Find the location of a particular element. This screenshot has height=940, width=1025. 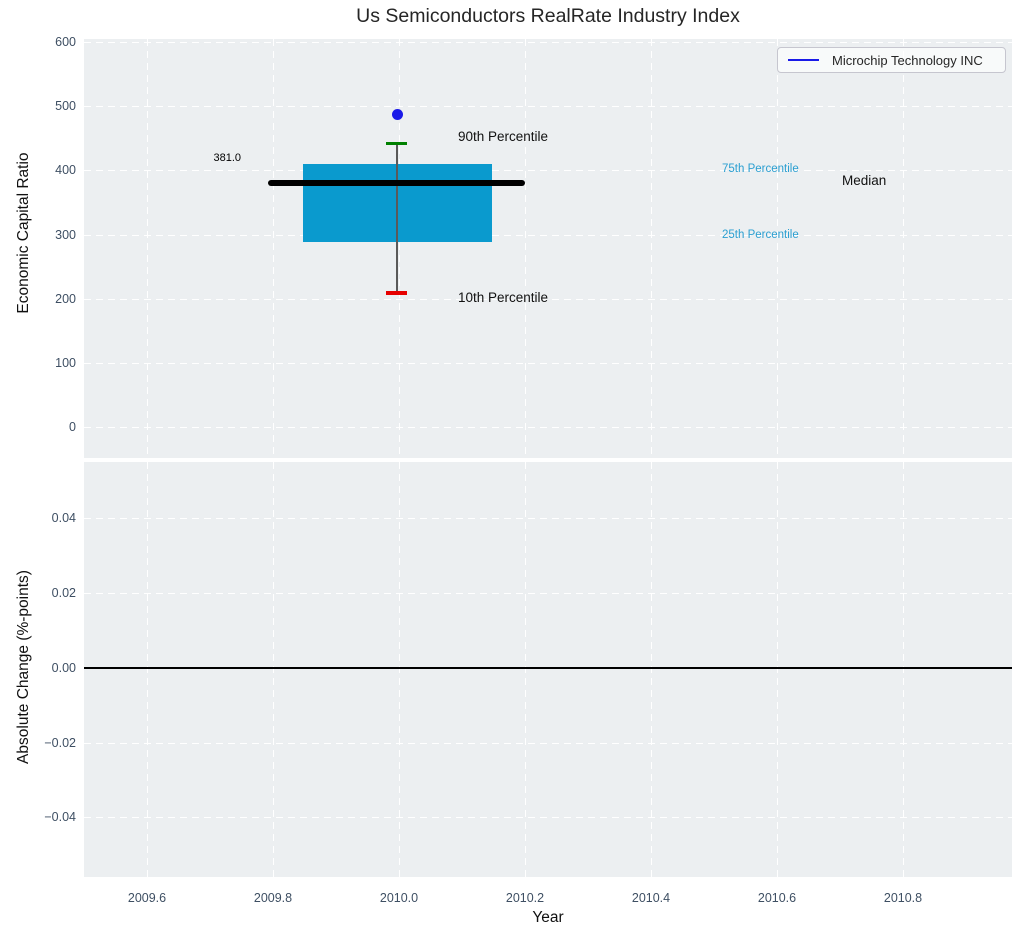

legend: Microchip Technology INC is located at coordinates (891, 60).